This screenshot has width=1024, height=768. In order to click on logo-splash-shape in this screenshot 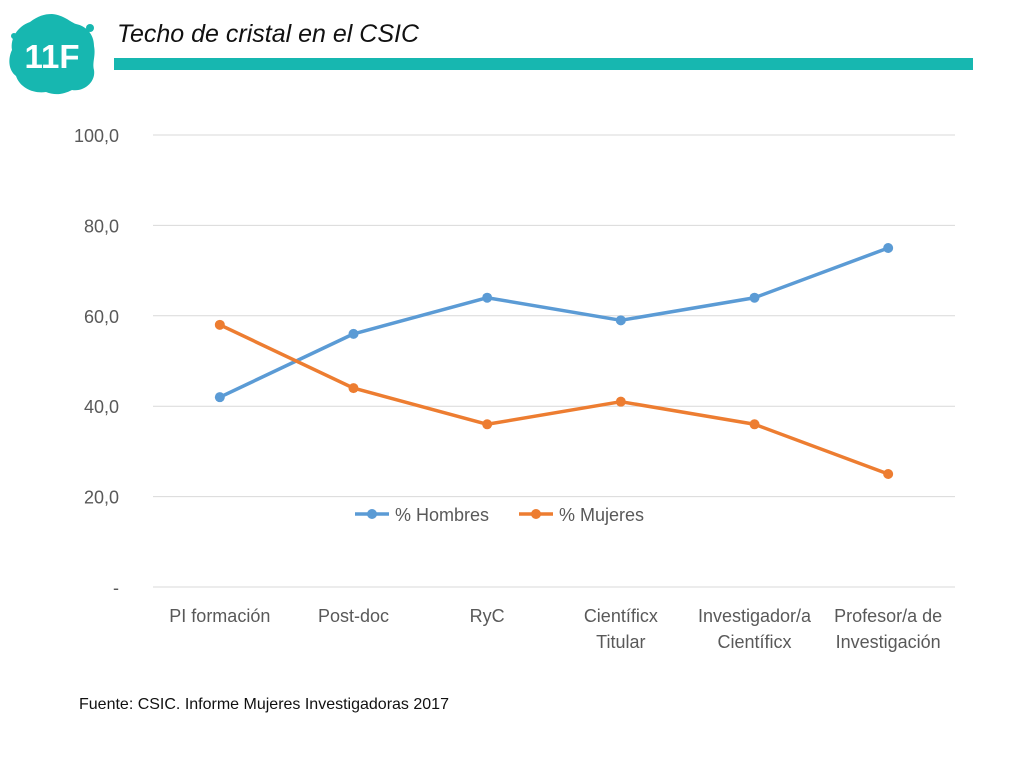, I will do `click(52, 54)`.